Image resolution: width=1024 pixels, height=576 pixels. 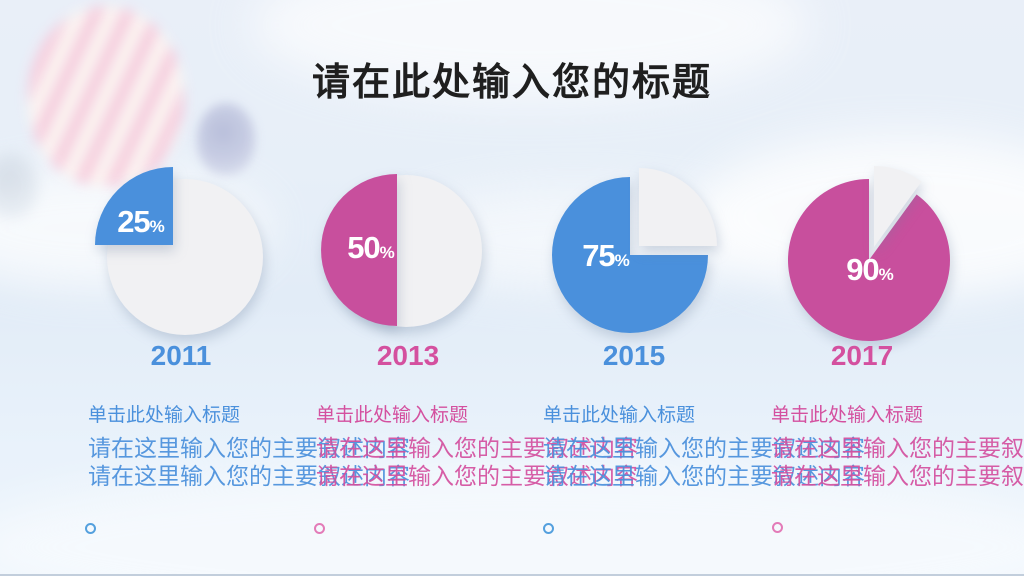 What do you see at coordinates (634, 355) in the screenshot?
I see `year-label-2015: 2015` at bounding box center [634, 355].